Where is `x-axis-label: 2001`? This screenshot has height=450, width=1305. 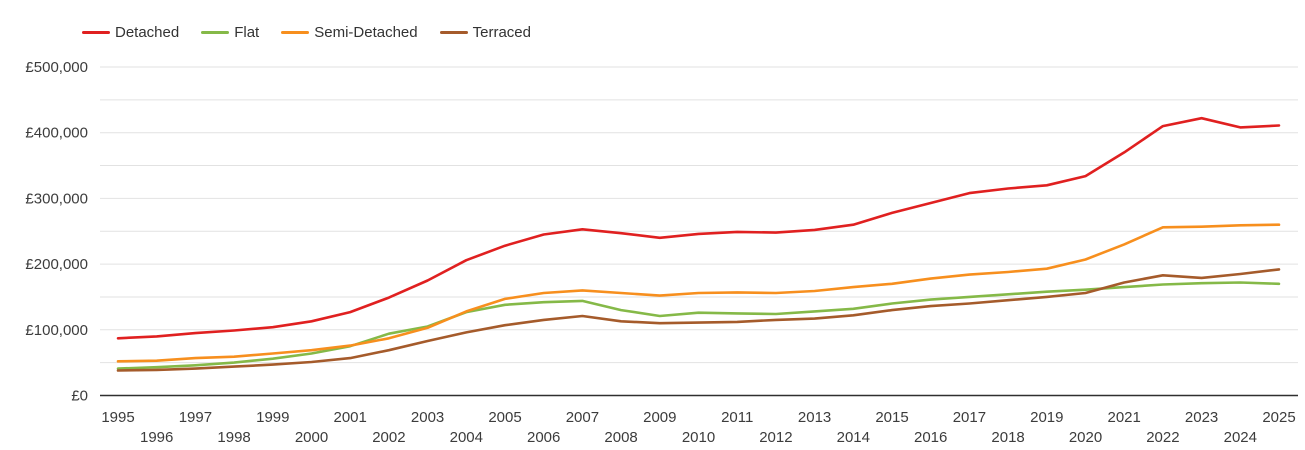
x-axis-label: 2001 is located at coordinates (350, 417).